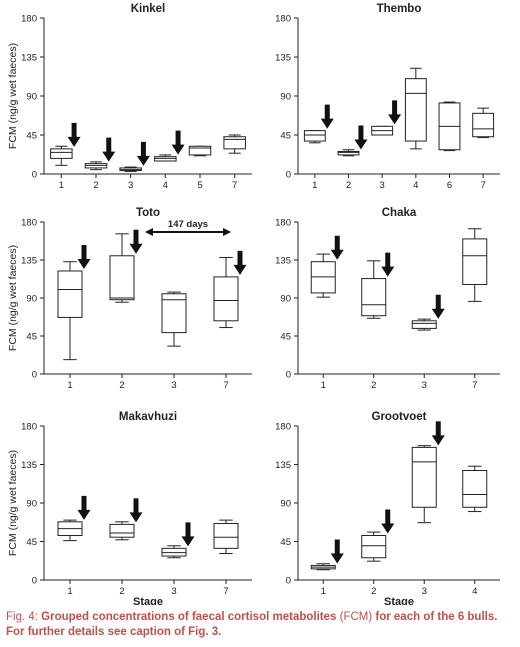  Describe the element at coordinates (436, 617) in the screenshot. I see `caption-bold-2: for each of the 6 bulls.` at that location.